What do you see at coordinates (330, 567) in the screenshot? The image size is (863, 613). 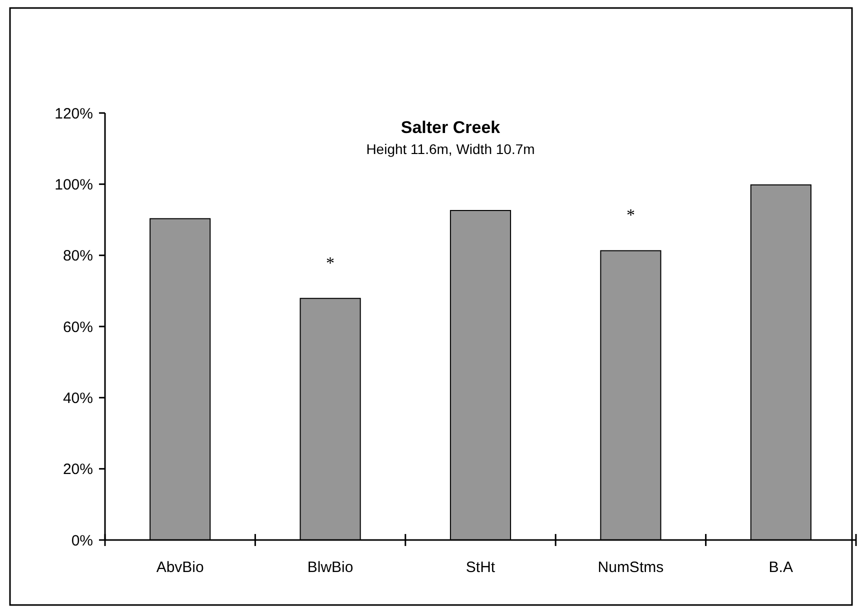 I see `x-tick-label: BlwBio` at bounding box center [330, 567].